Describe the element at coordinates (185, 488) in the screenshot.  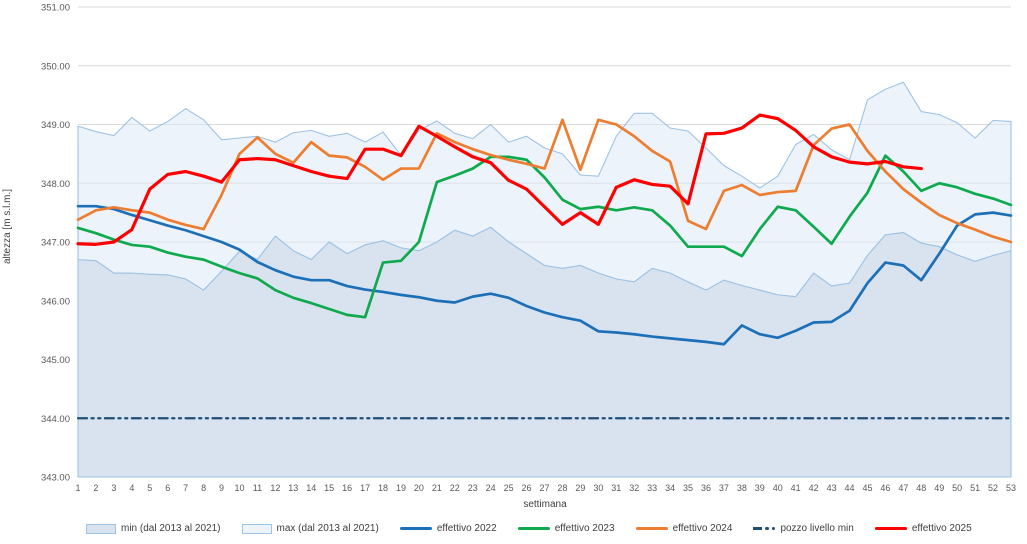
I see `x-tick-label: 7` at that location.